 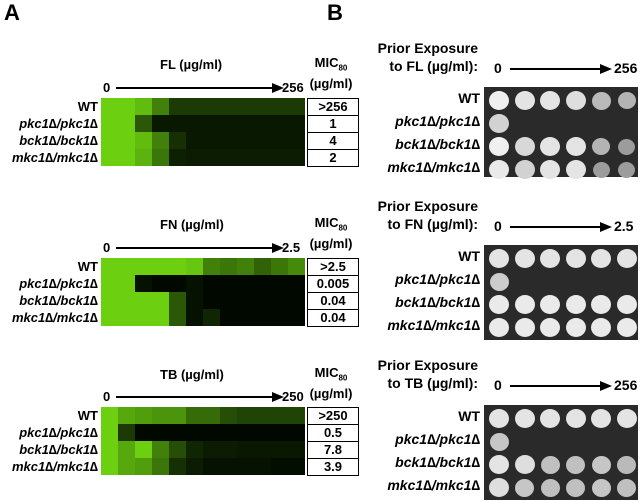 What do you see at coordinates (54, 466) in the screenshot?
I see `strain-label: mkc1∆/mkc1∆` at bounding box center [54, 466].